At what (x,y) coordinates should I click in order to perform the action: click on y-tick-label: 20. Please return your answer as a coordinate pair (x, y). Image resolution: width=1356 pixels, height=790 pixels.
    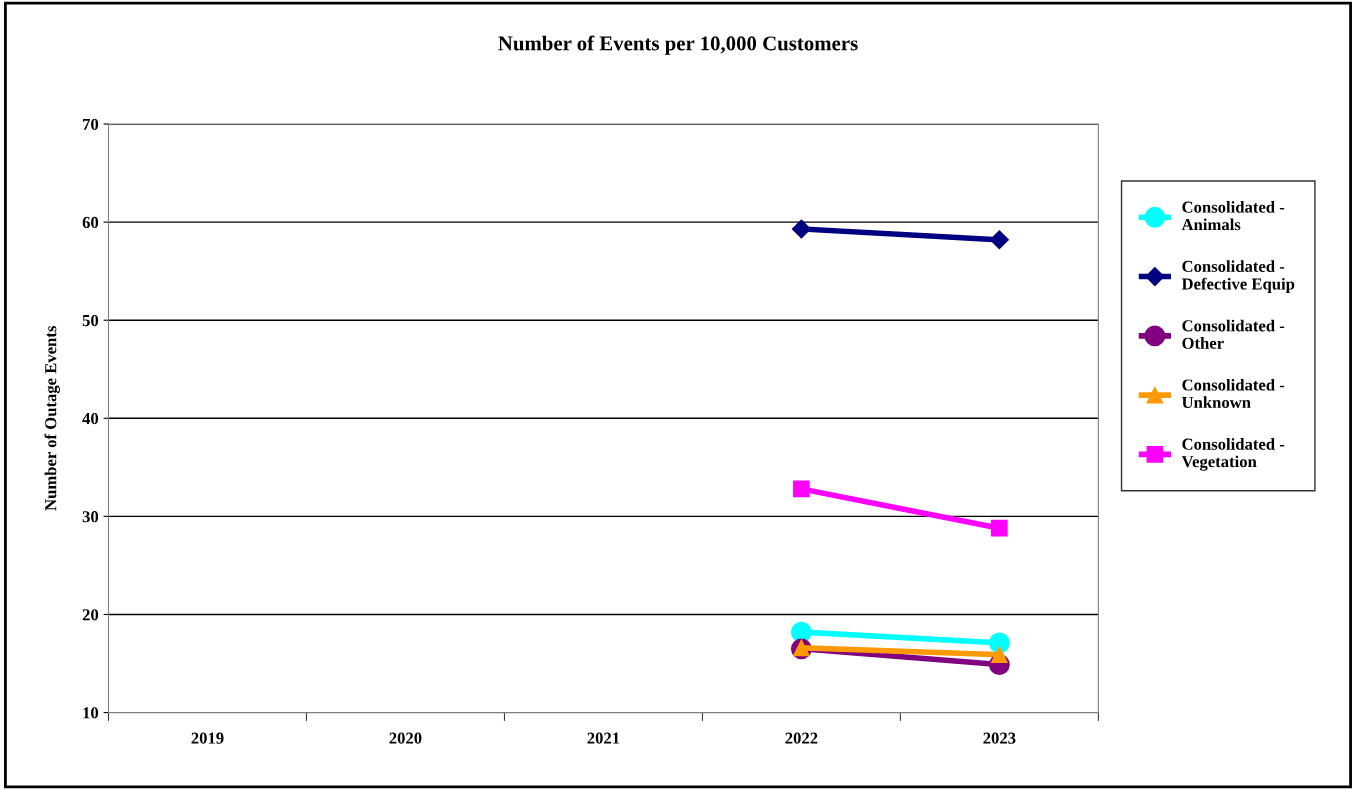
    Looking at the image, I should click on (90, 615).